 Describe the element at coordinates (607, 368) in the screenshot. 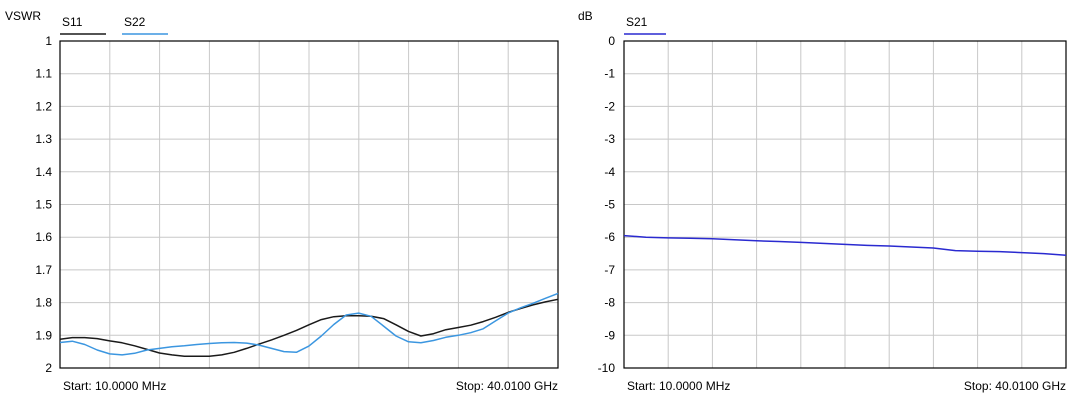

I see `y-tick-label: -10` at that location.